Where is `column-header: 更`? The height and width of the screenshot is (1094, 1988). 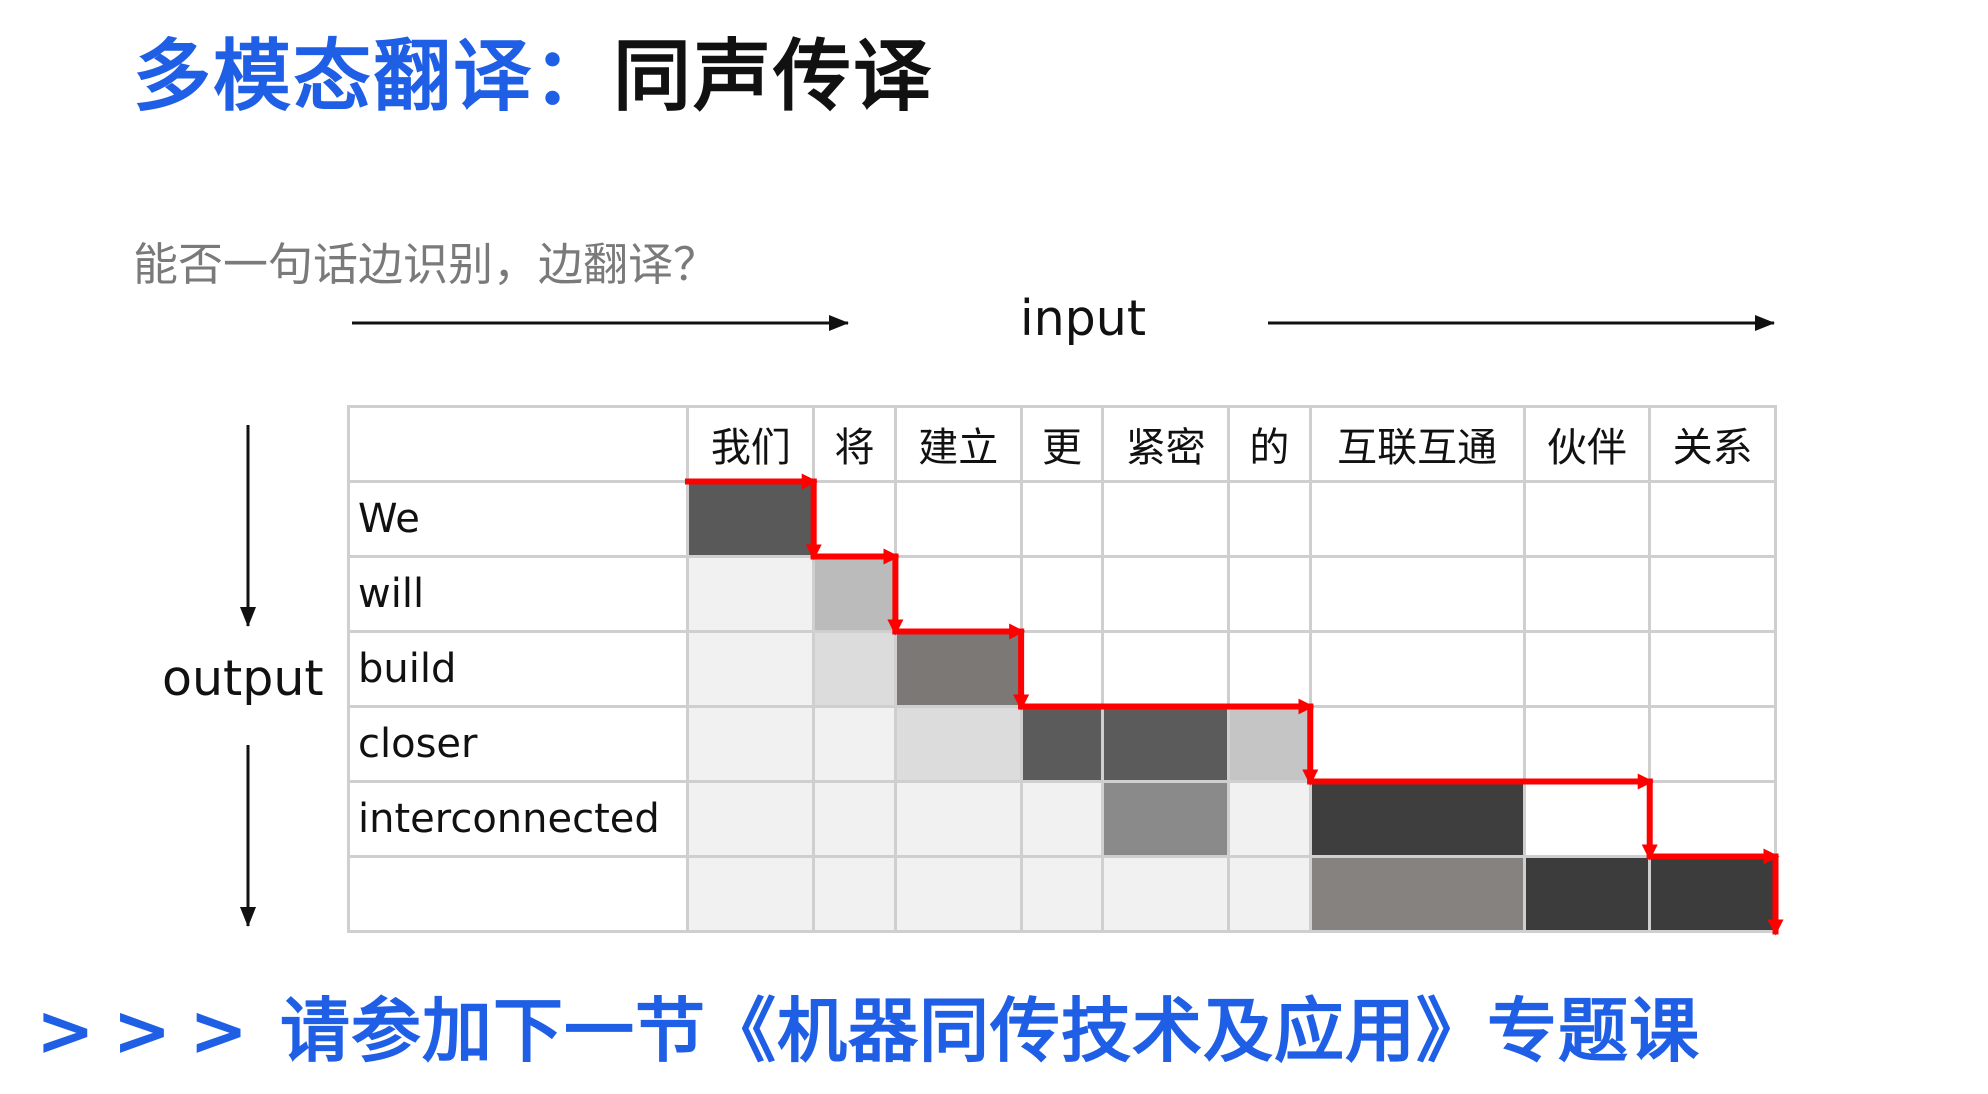 column-header: 更 is located at coordinates (1062, 444).